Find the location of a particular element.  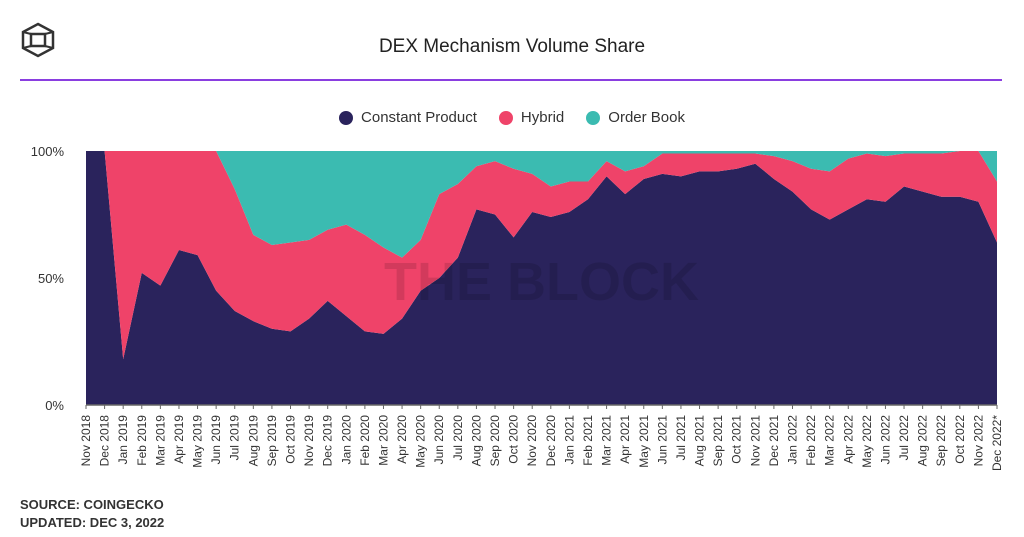

x-tick-label: Jul 2022 is located at coordinates (904, 438).